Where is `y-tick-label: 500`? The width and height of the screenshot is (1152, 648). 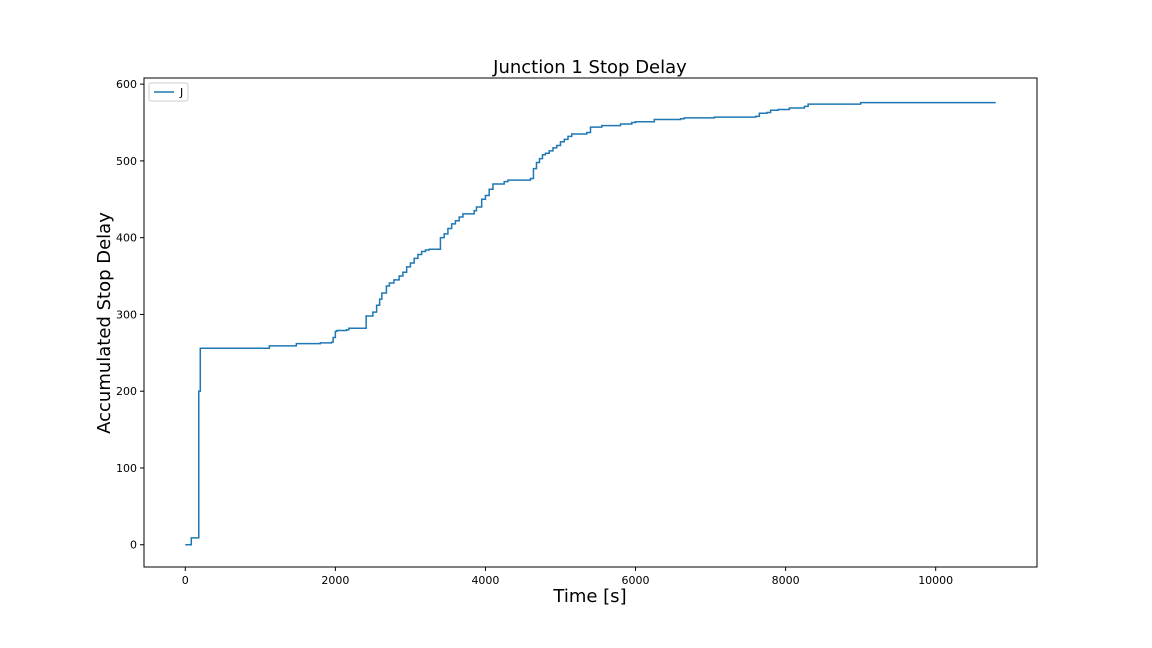 y-tick-label: 500 is located at coordinates (126, 161).